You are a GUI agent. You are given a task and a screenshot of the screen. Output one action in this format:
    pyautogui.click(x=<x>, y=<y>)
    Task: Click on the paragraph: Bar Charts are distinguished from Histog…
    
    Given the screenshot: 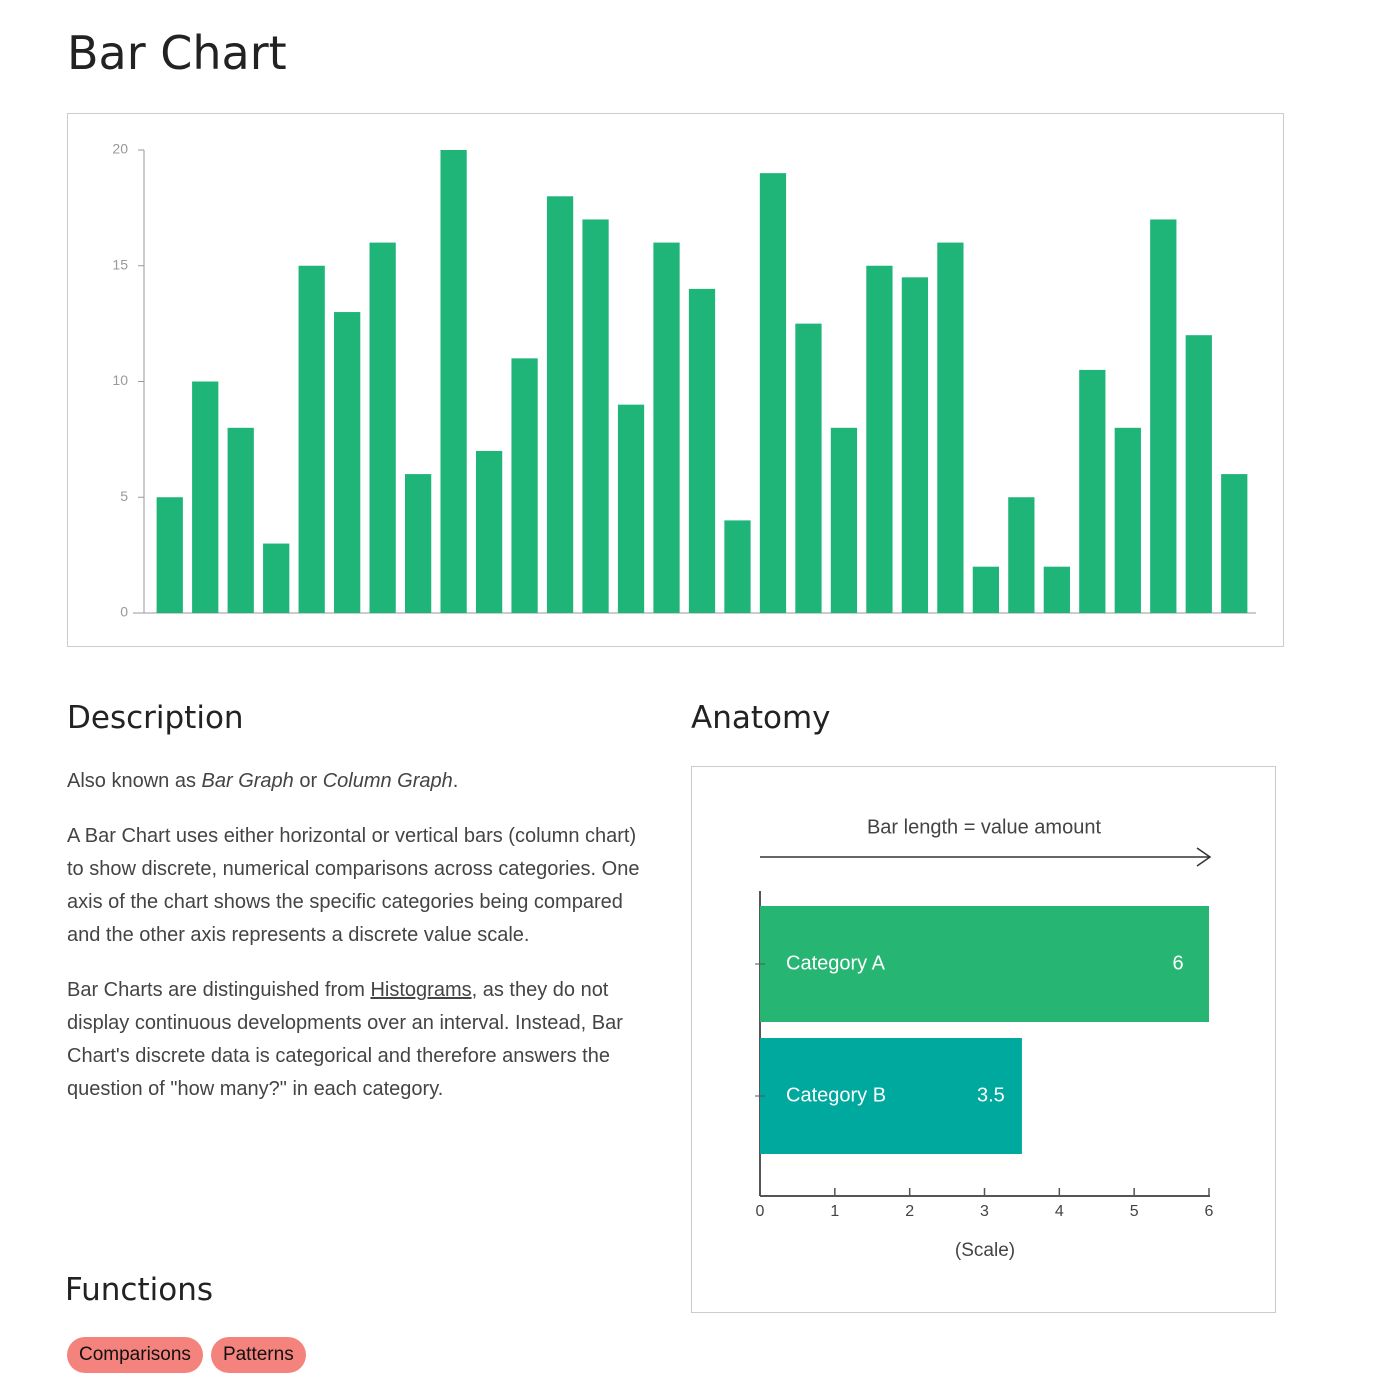 What is the action you would take?
    pyautogui.click(x=362, y=1040)
    